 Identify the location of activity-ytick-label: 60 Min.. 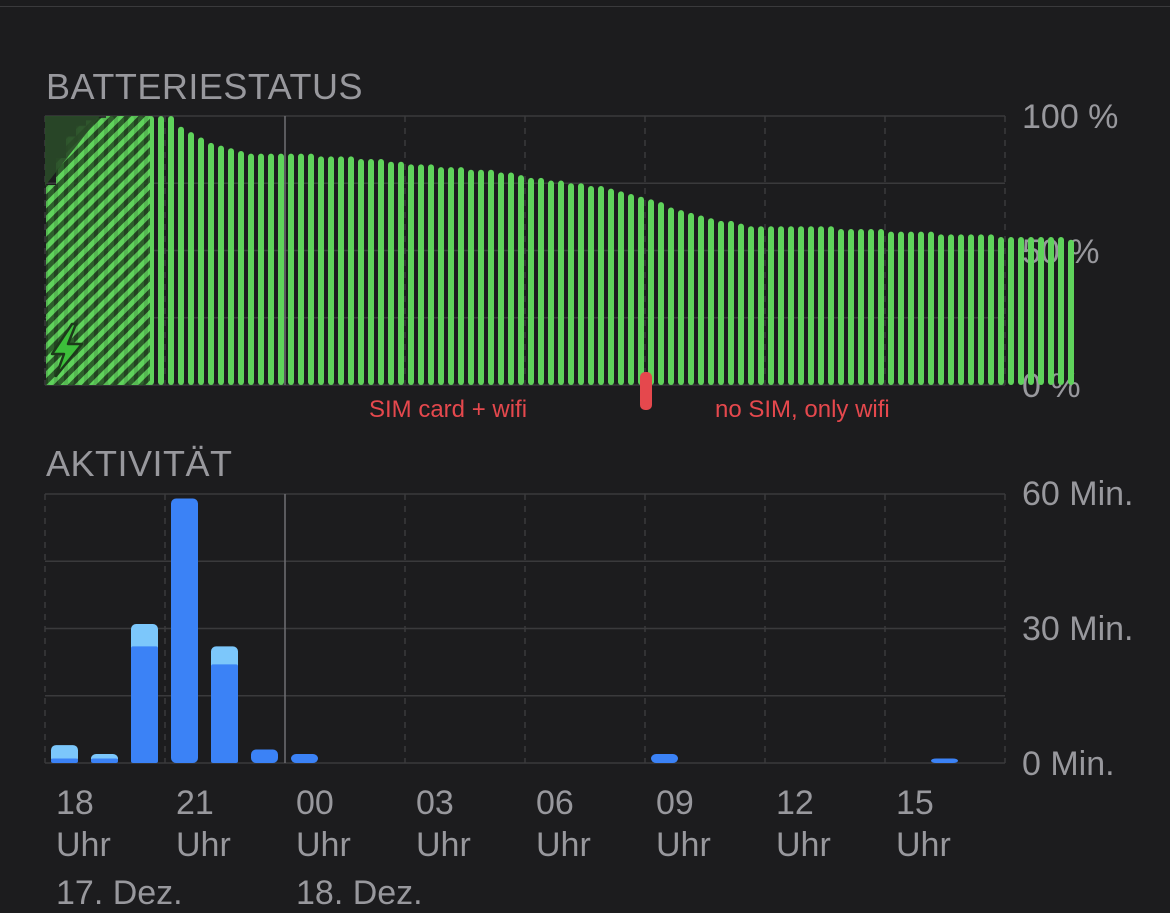
(1078, 494).